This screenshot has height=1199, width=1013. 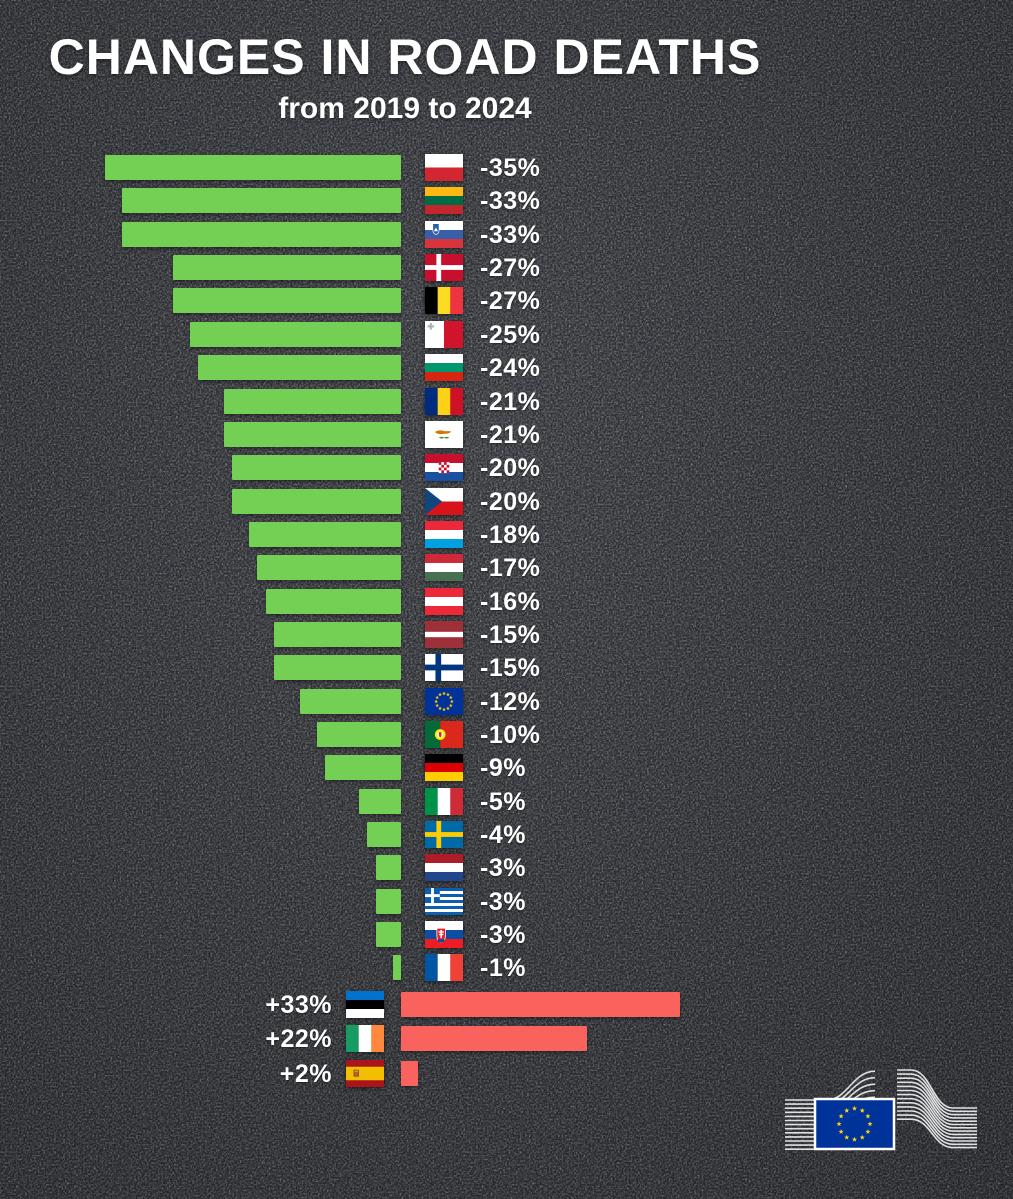 What do you see at coordinates (444, 501) in the screenshot?
I see `flag-cz-icon` at bounding box center [444, 501].